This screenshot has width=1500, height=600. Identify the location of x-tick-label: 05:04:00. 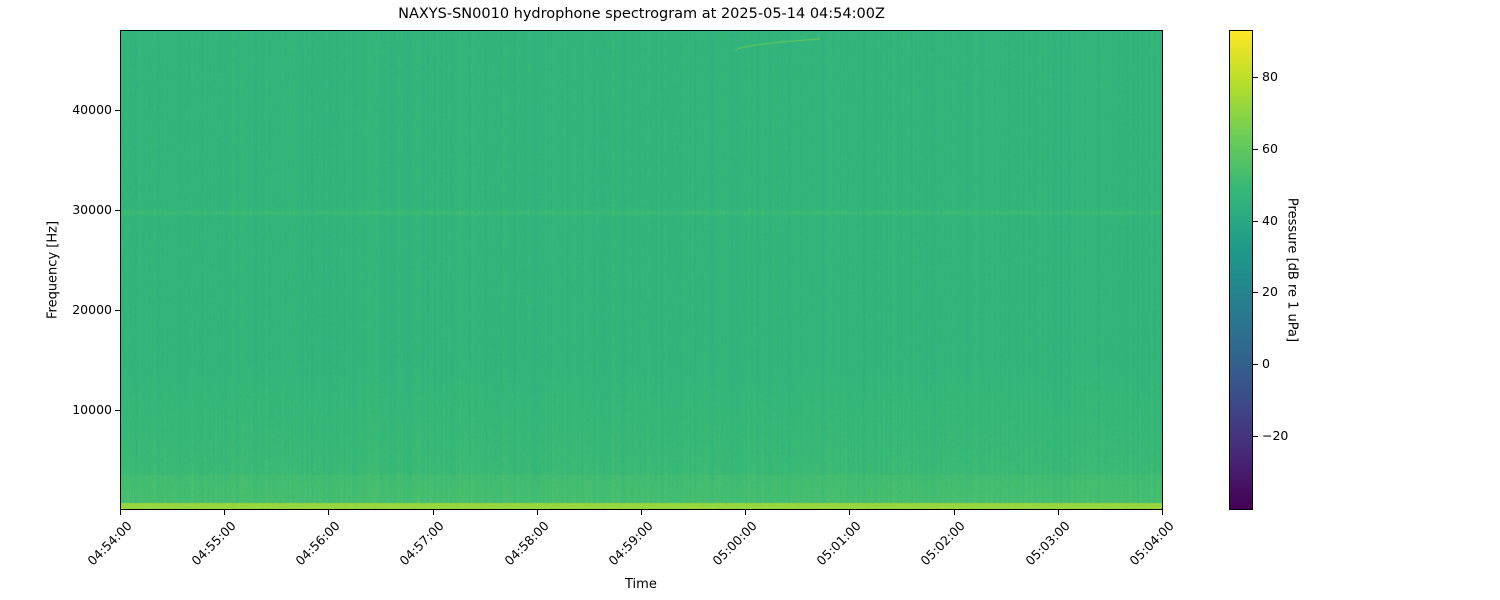
(1151, 543).